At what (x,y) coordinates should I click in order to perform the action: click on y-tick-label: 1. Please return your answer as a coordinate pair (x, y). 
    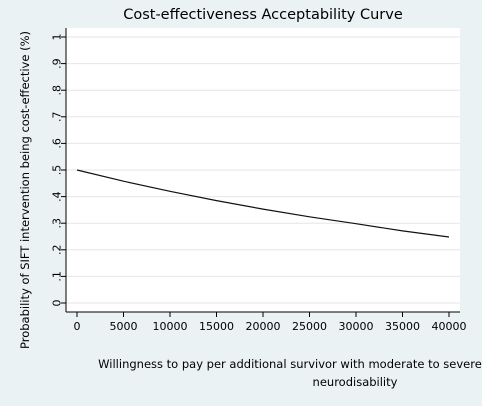
    Looking at the image, I should click on (57, 37).